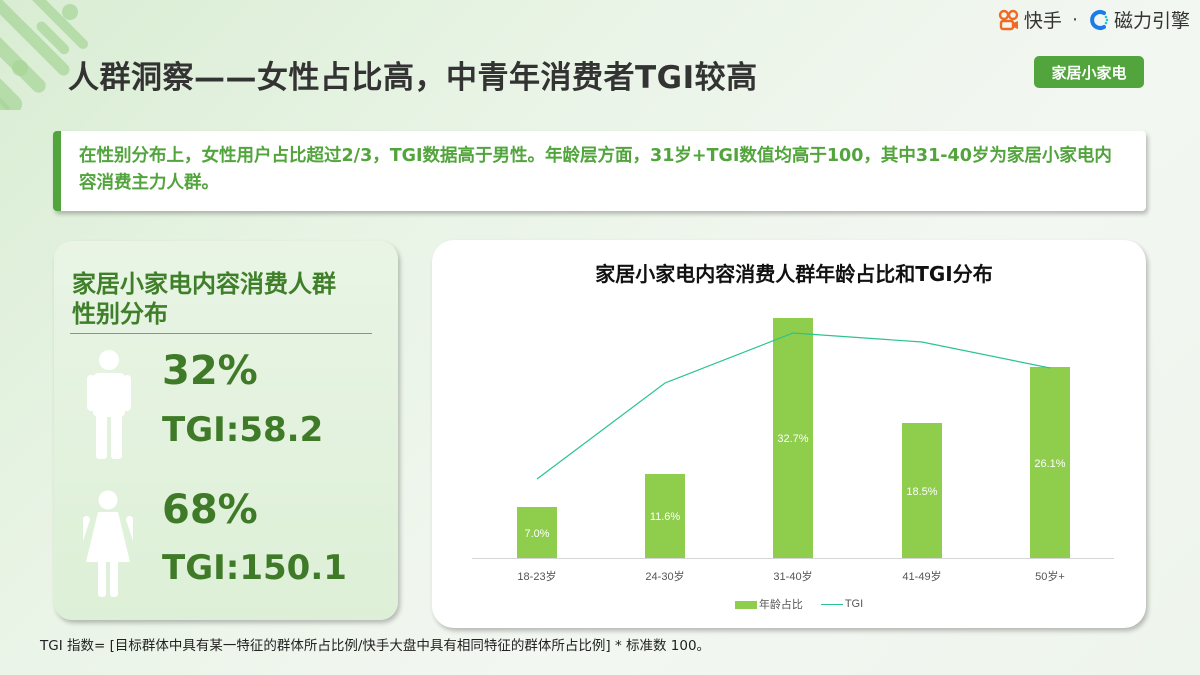  I want to click on kuaishou-brand-text: 快手, so click(1042, 21).